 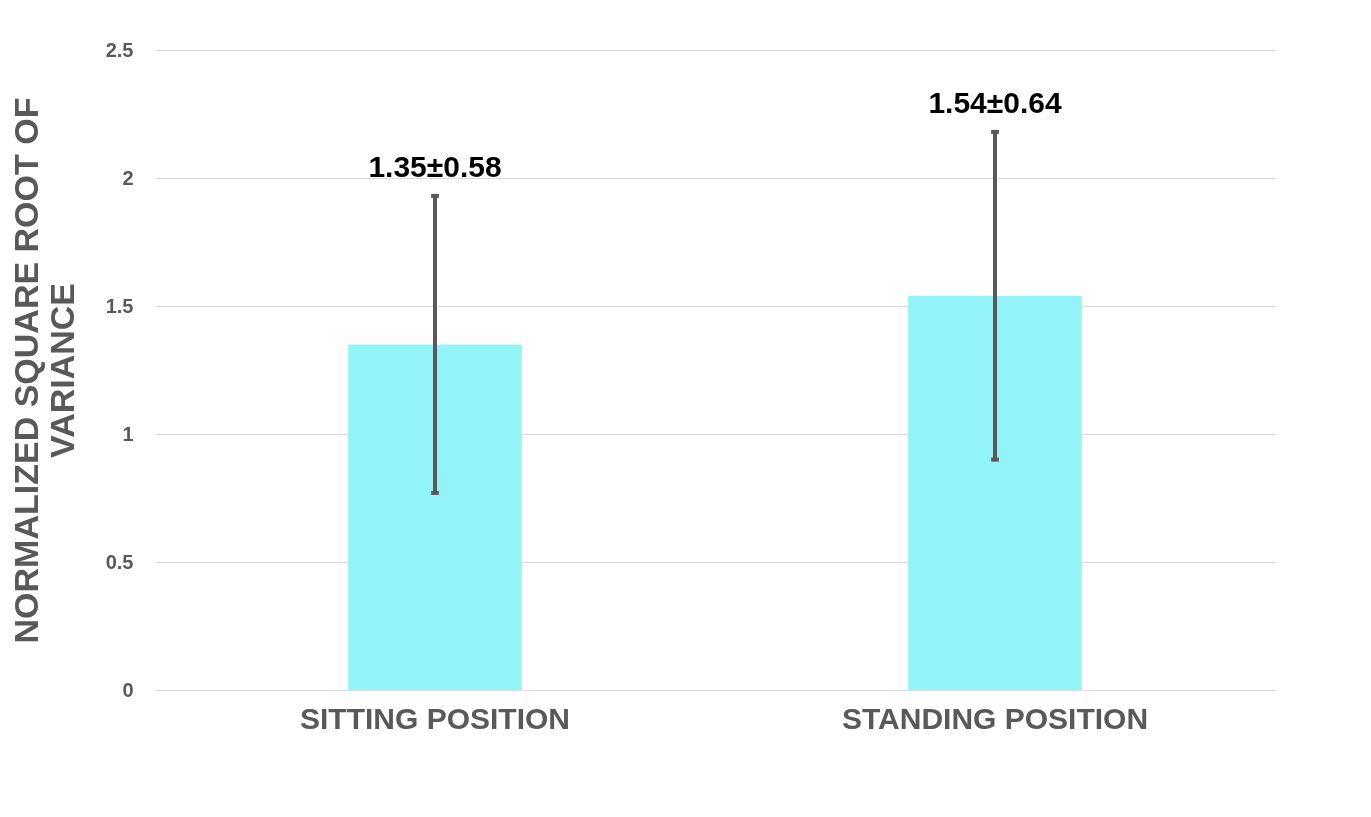 What do you see at coordinates (995, 102) in the screenshot?
I see `annotation: 1.54±0.64` at bounding box center [995, 102].